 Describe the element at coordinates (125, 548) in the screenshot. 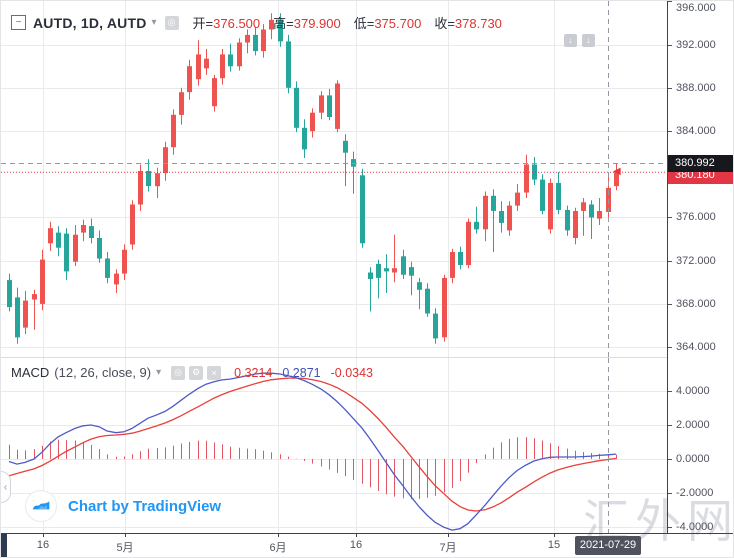

I see `time-axis-label: 5月` at that location.